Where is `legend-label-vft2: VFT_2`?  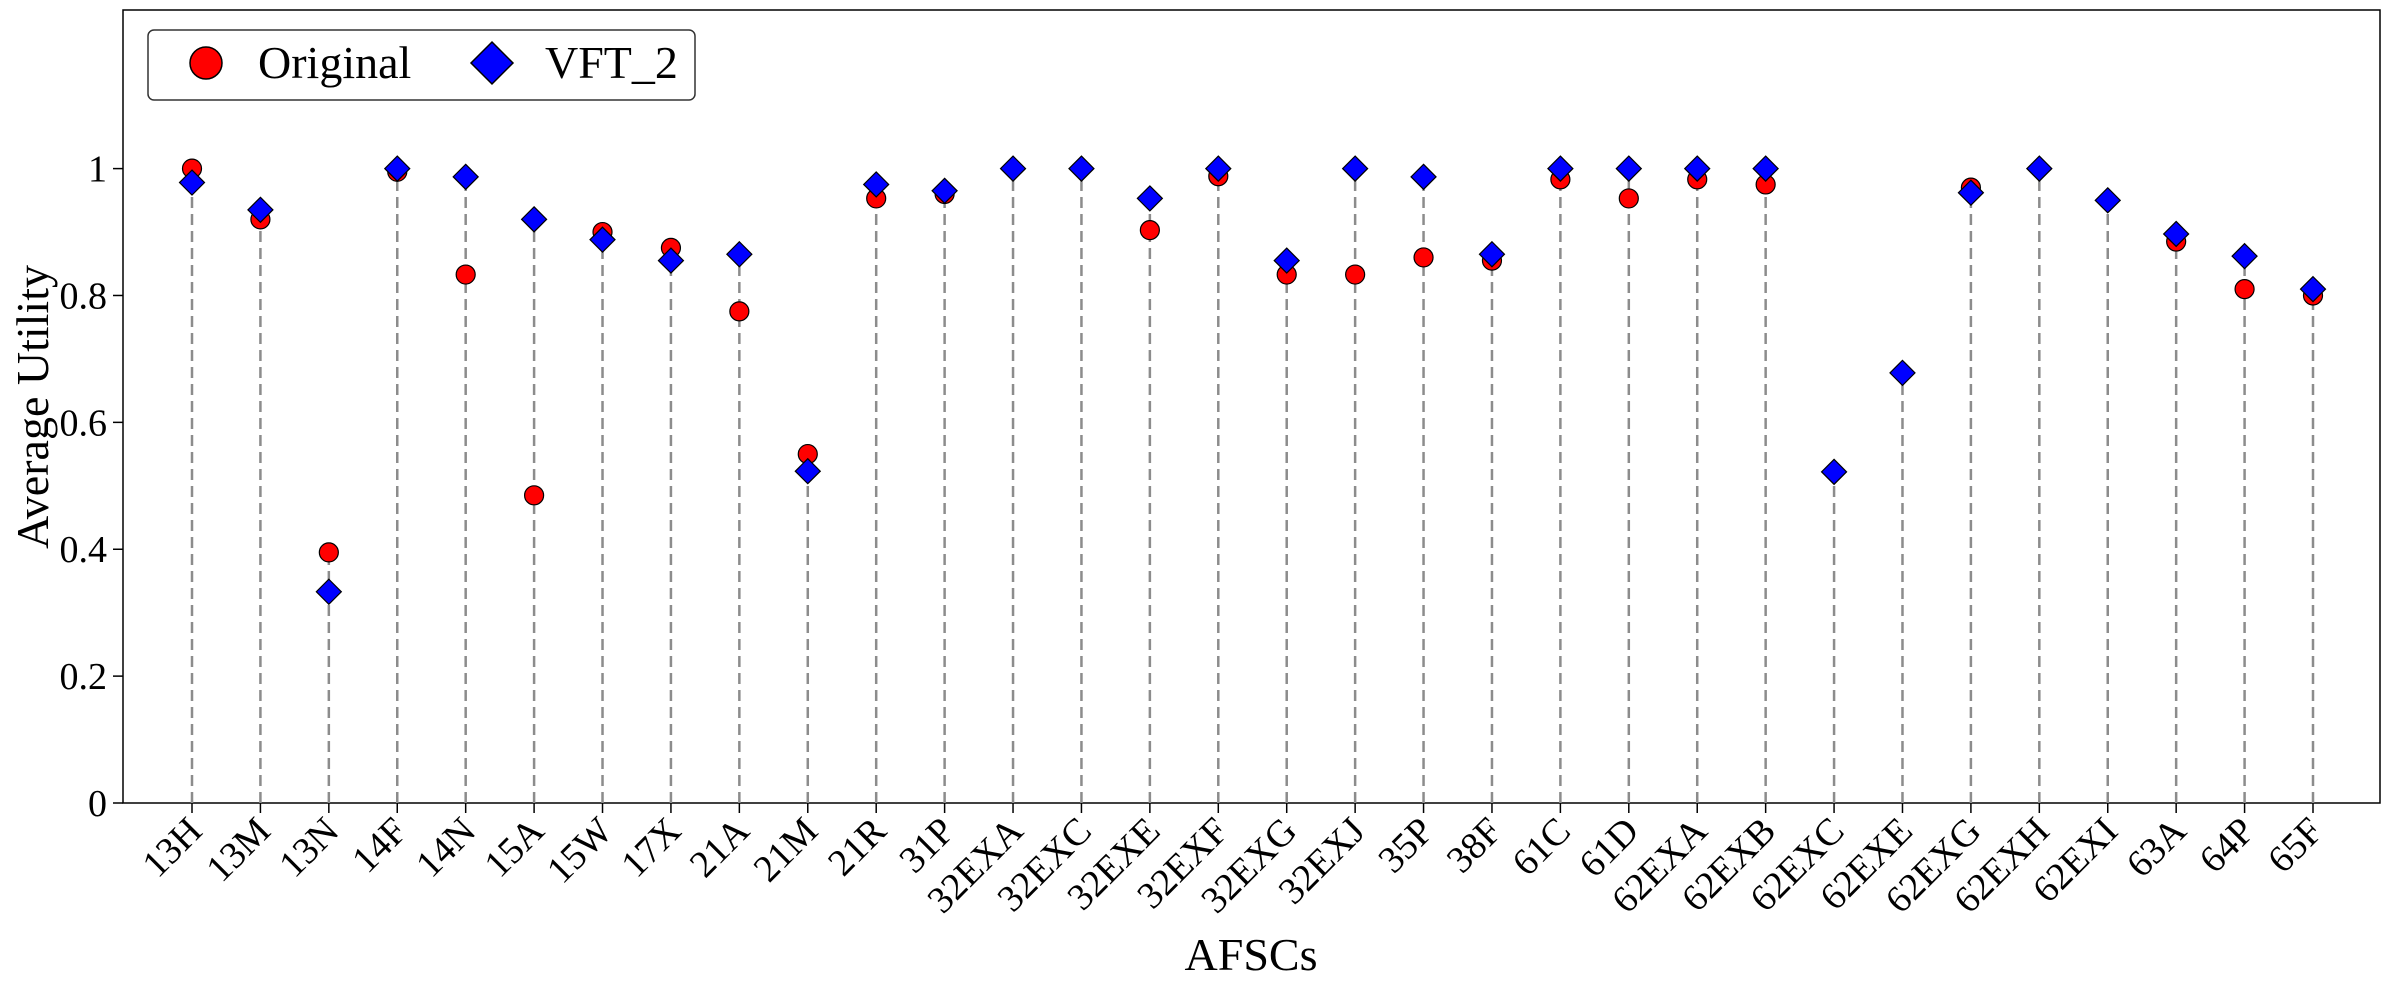 legend-label-vft2: VFT_2 is located at coordinates (611, 62).